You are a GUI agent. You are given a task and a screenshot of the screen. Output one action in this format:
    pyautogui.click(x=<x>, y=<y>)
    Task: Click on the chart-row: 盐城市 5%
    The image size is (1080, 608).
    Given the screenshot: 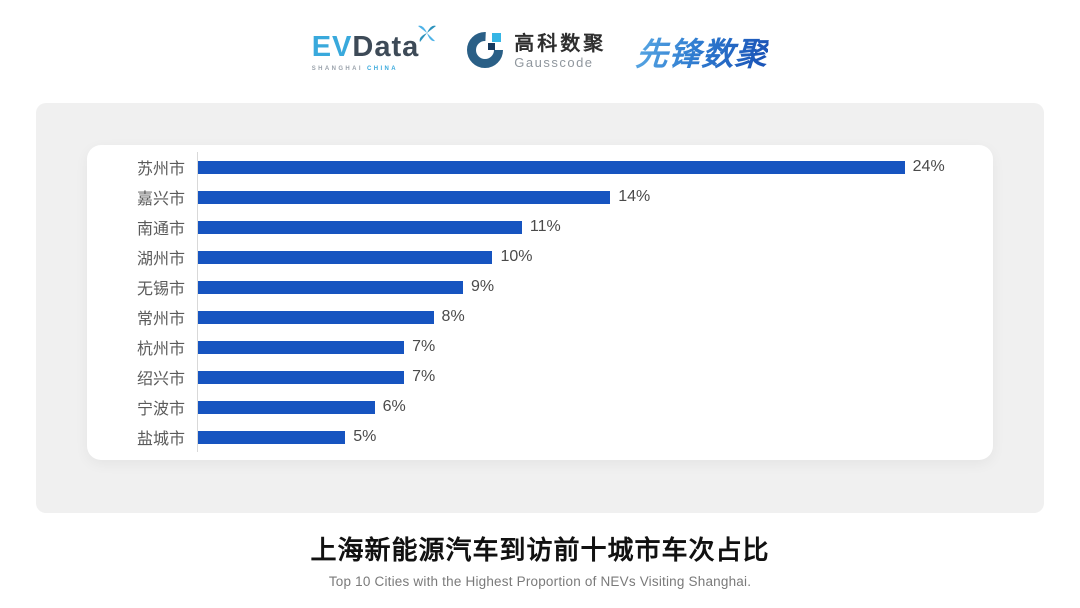 What is the action you would take?
    pyautogui.click(x=540, y=437)
    